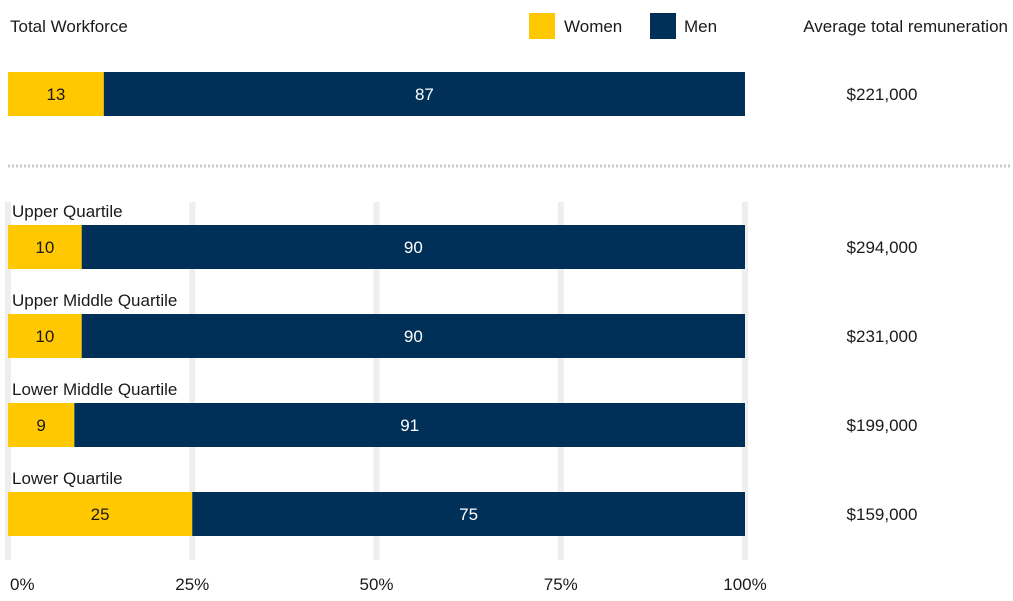  I want to click on quartile-row-1-bar-men, so click(413, 336).